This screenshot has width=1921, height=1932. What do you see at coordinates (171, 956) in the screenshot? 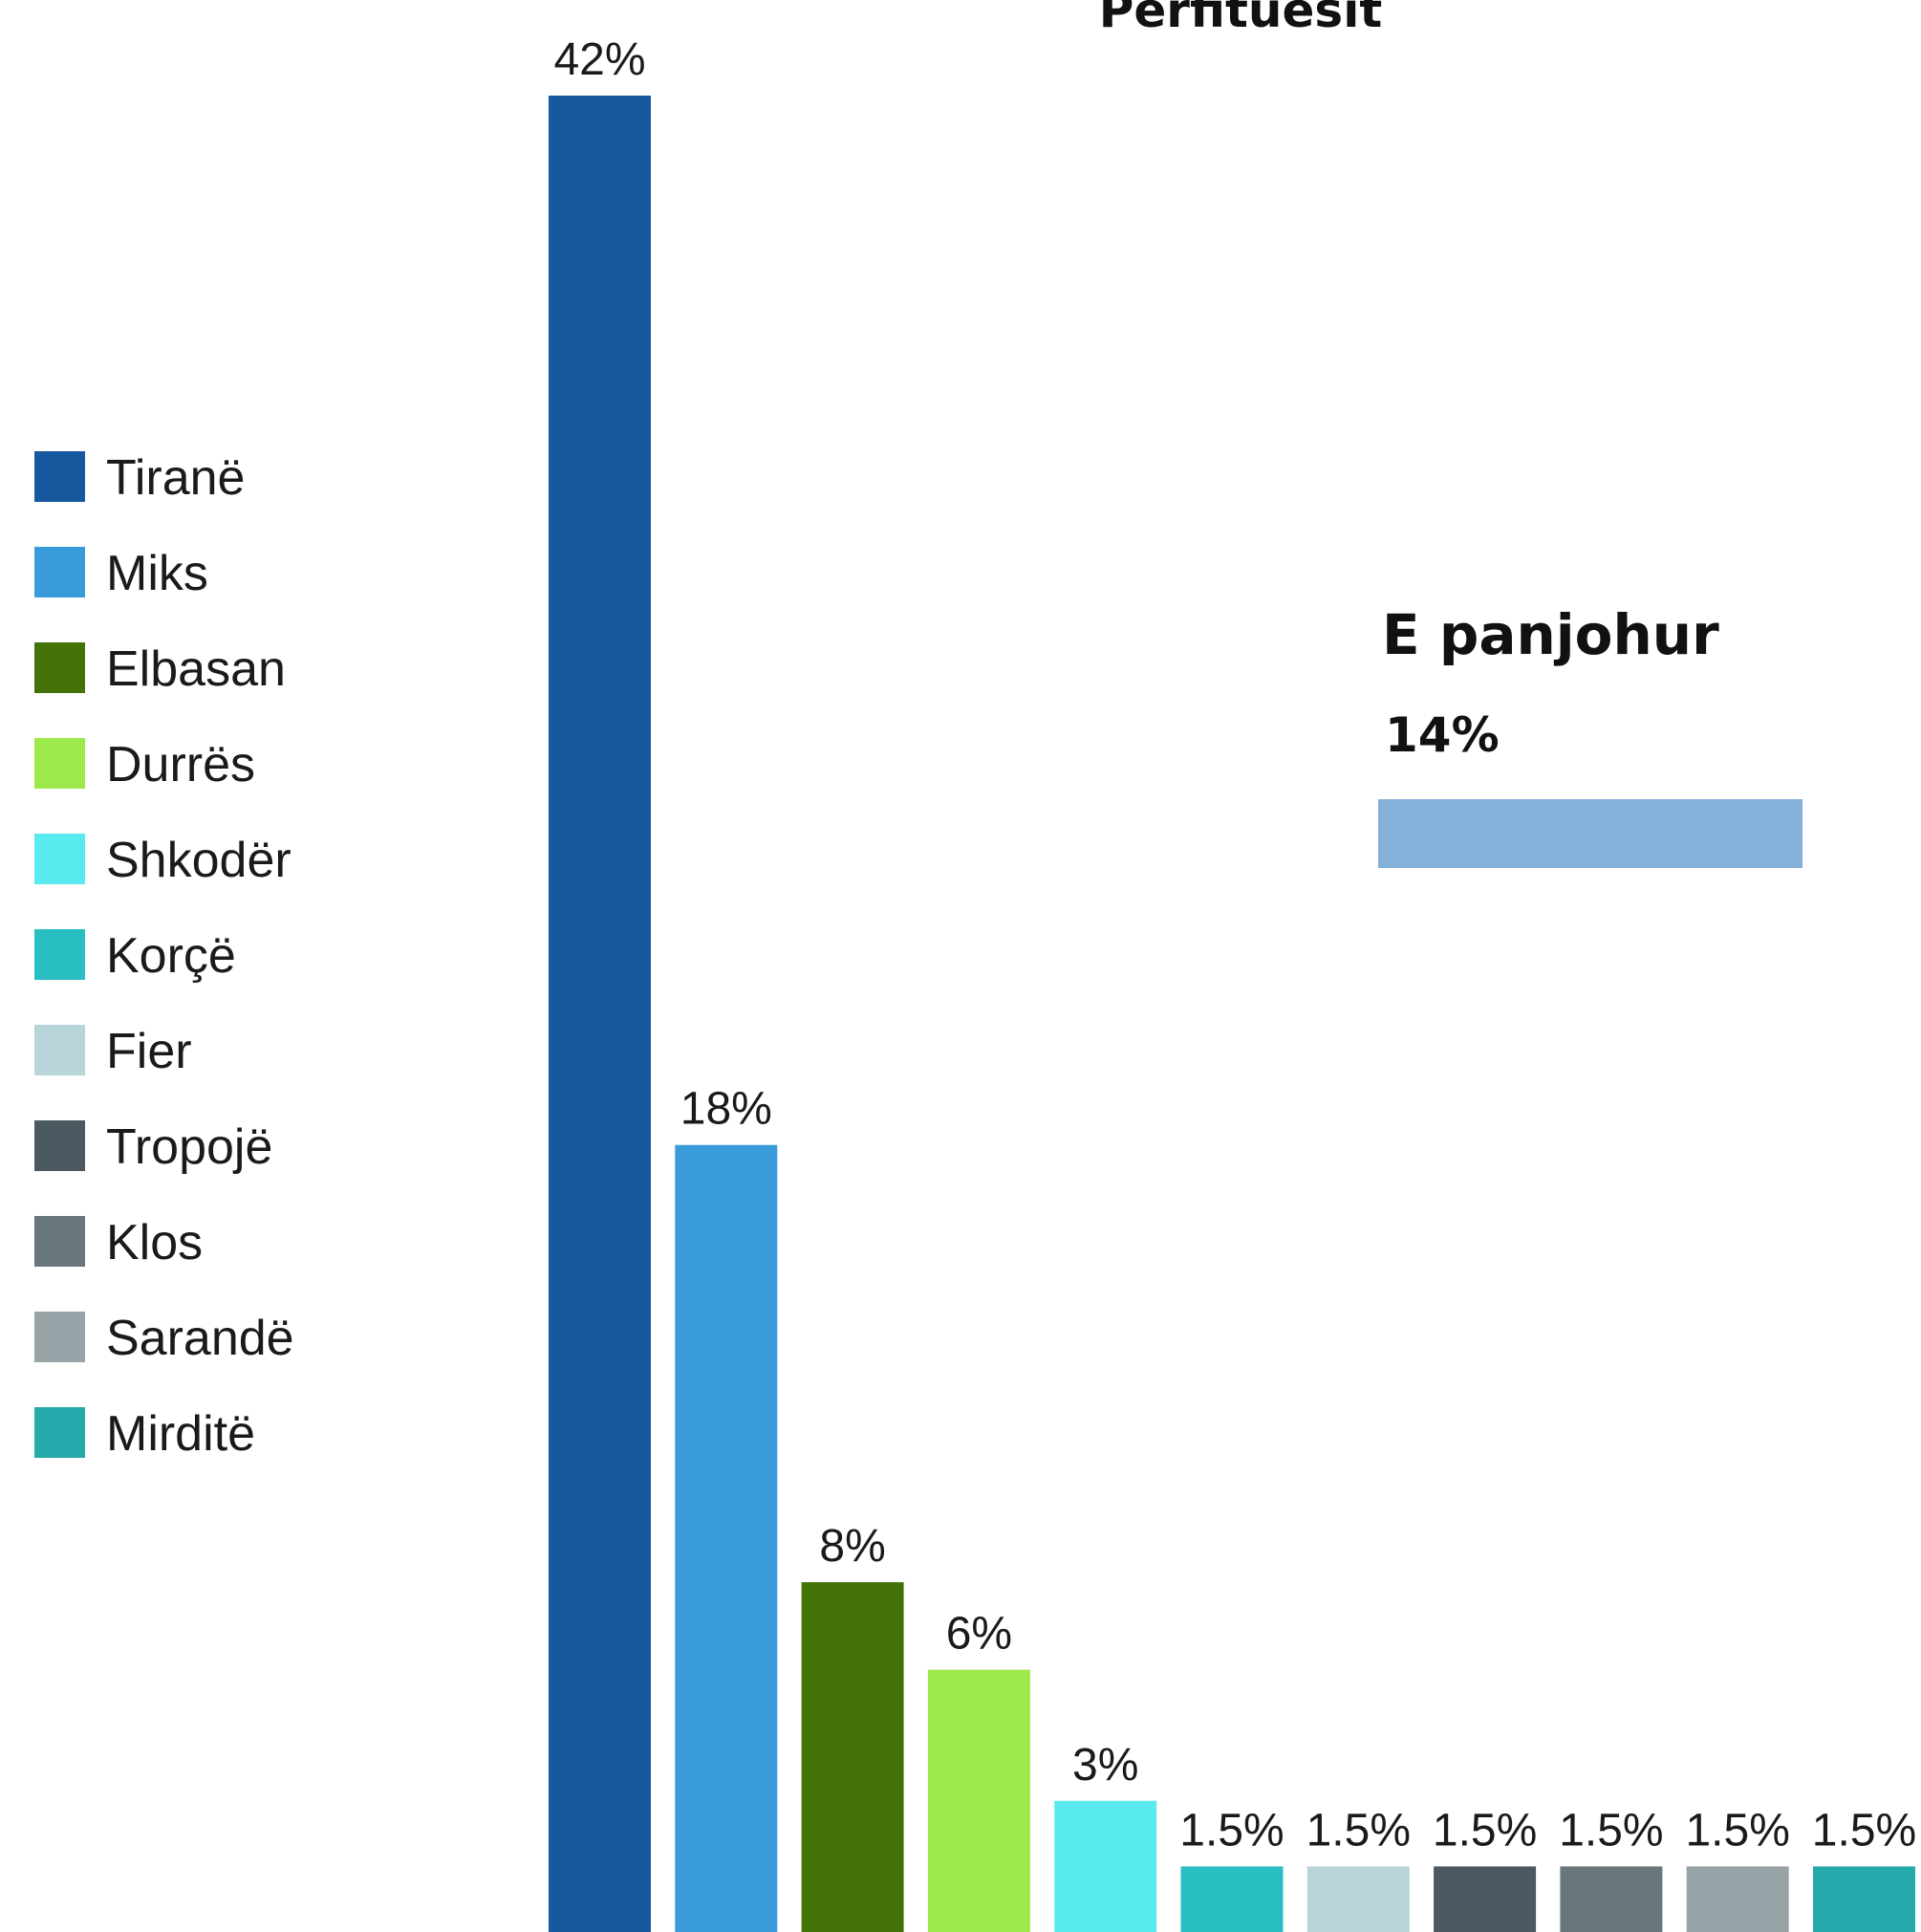
I see `legend-label: Korçë` at bounding box center [171, 956].